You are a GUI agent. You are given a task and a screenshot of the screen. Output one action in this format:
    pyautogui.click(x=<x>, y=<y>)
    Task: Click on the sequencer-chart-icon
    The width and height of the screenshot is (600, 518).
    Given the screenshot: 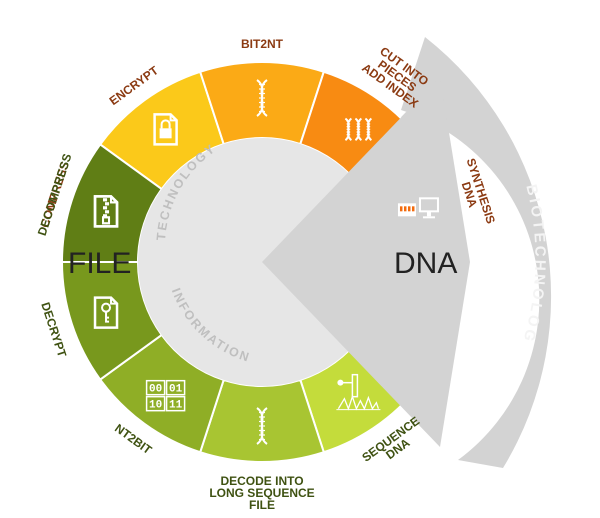 What is the action you would take?
    pyautogui.click(x=358, y=392)
    